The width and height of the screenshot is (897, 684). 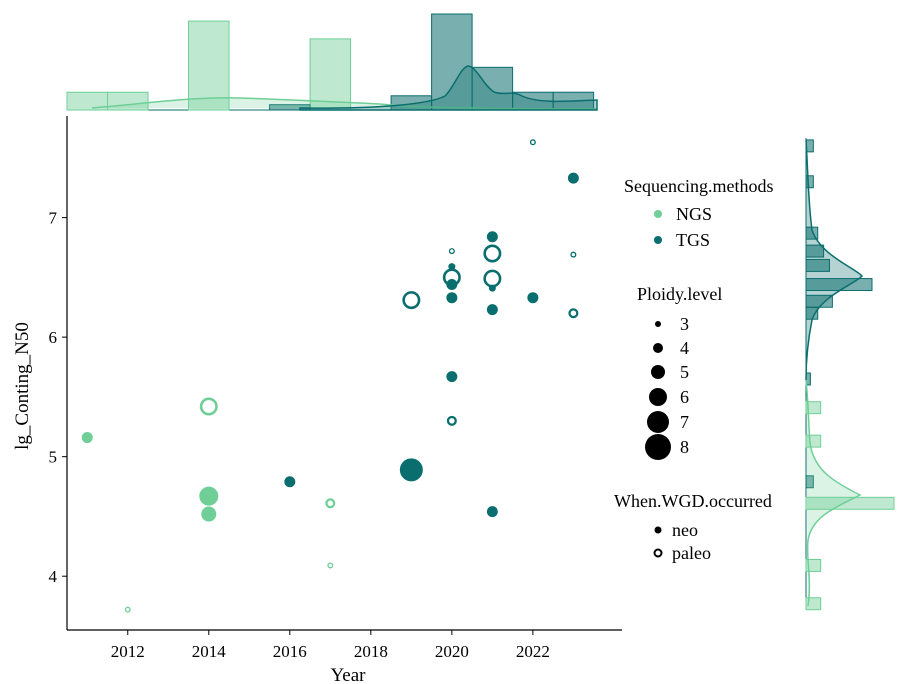 What do you see at coordinates (693, 240) in the screenshot?
I see `legend-label-tgs: TGS` at bounding box center [693, 240].